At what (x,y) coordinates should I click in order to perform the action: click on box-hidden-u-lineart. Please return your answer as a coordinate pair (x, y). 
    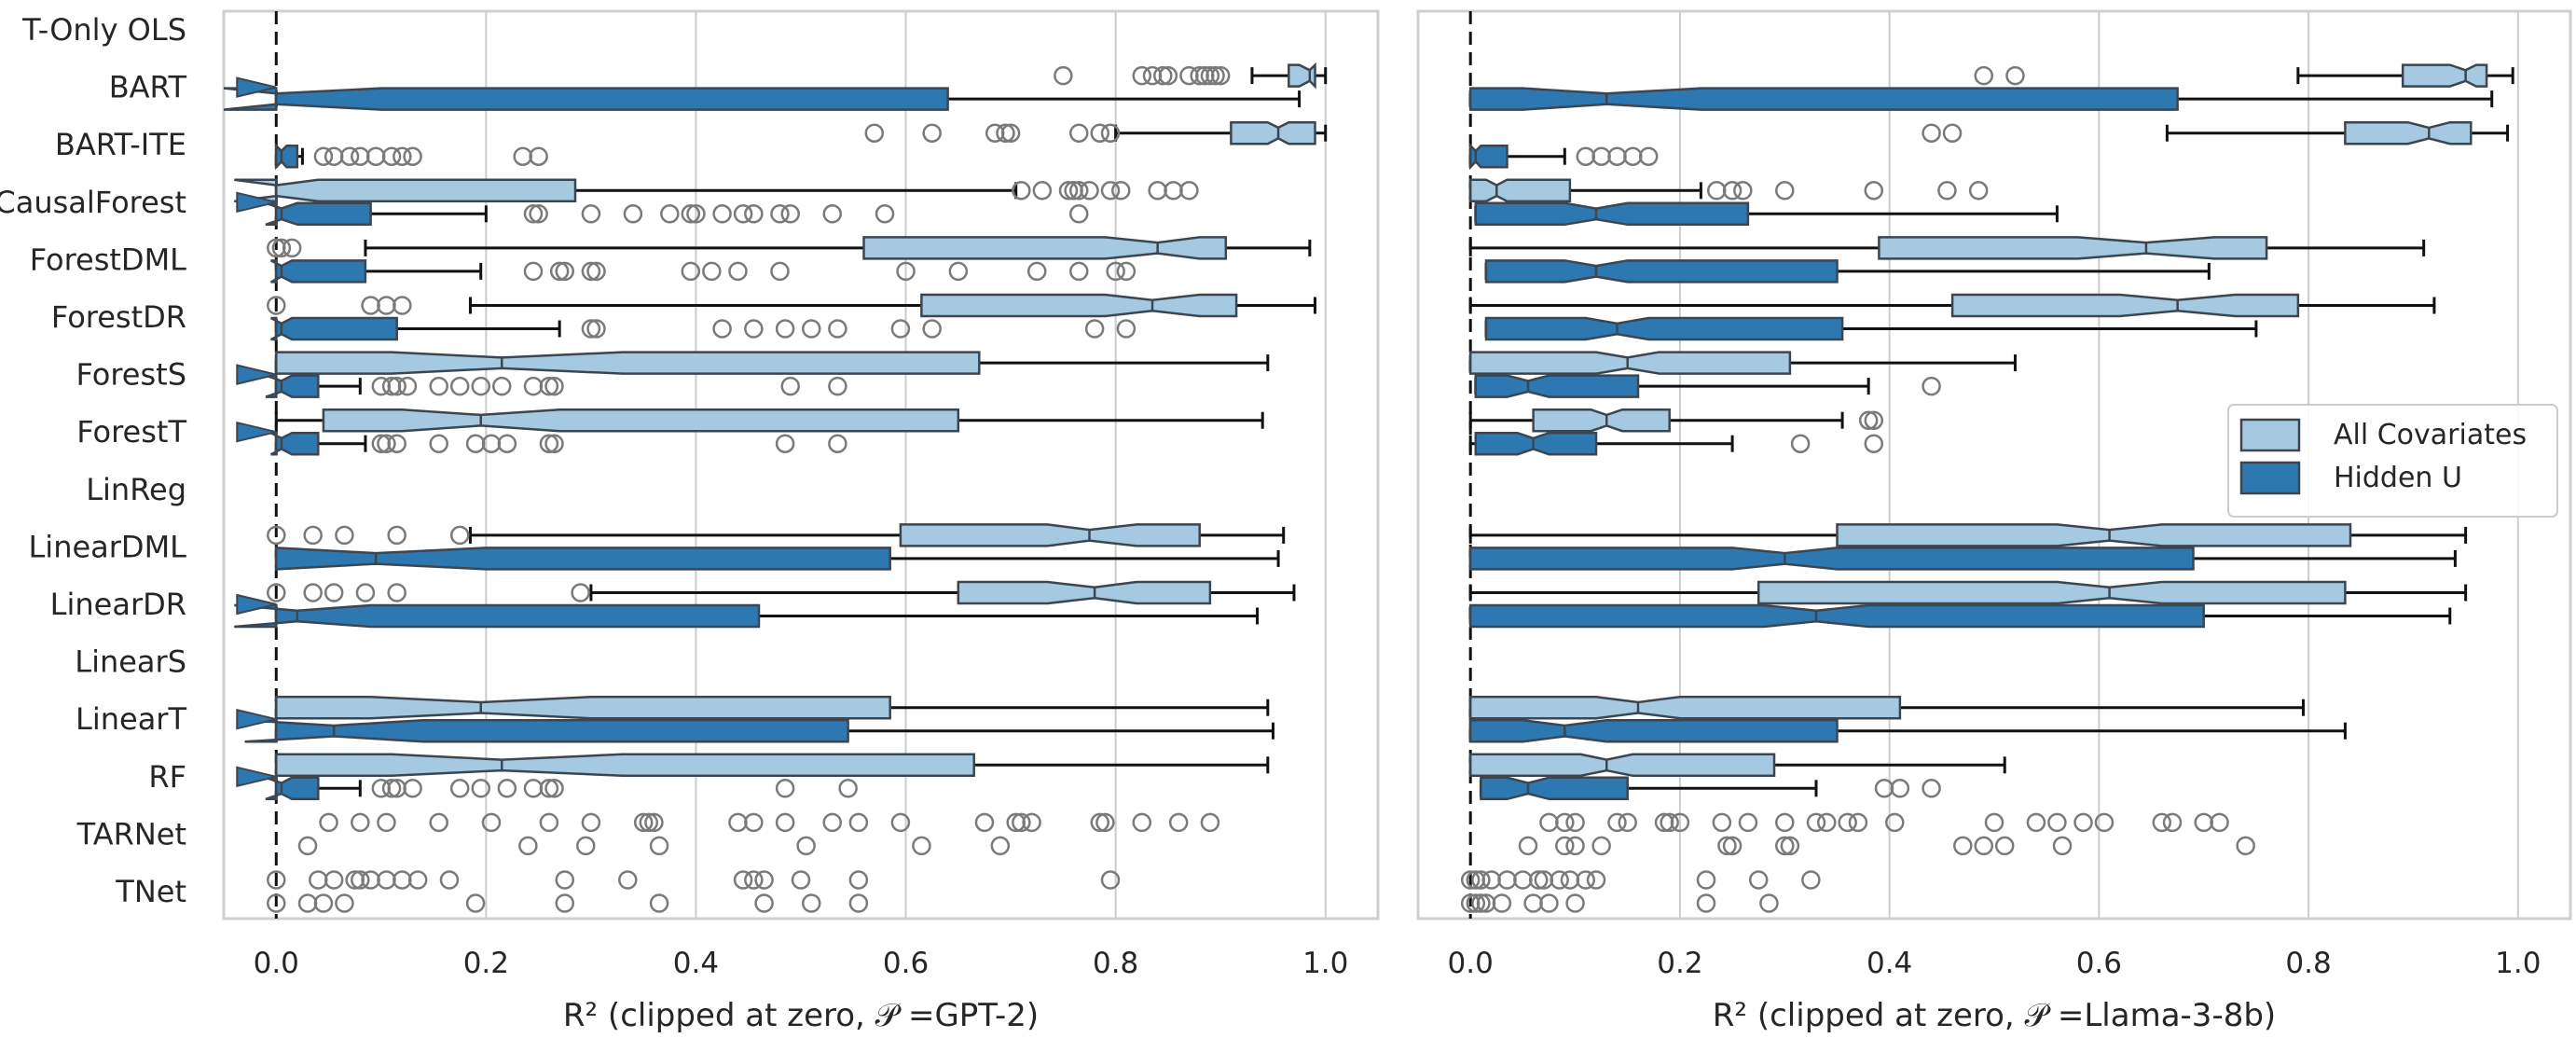
    Looking at the image, I should click on (1907, 731).